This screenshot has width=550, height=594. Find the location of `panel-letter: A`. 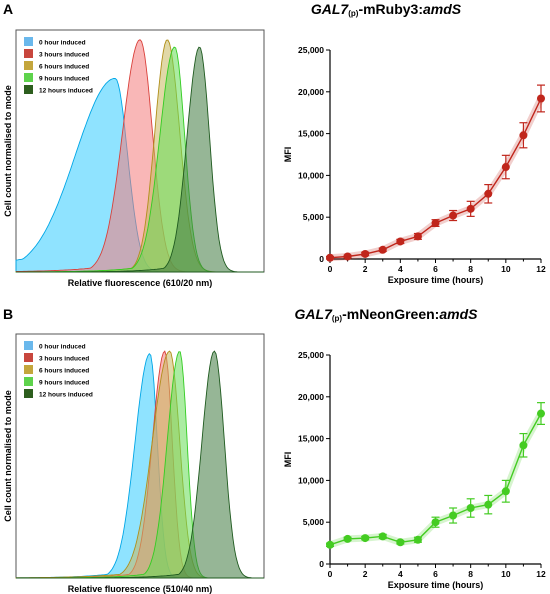

panel-letter: A is located at coordinates (8, 9).